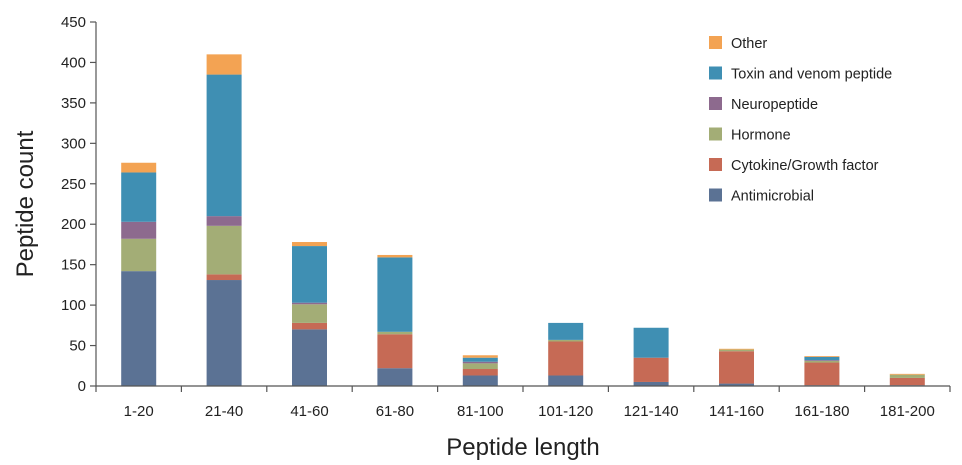 The width and height of the screenshot is (962, 465). I want to click on y-tick-label: 150, so click(73, 265).